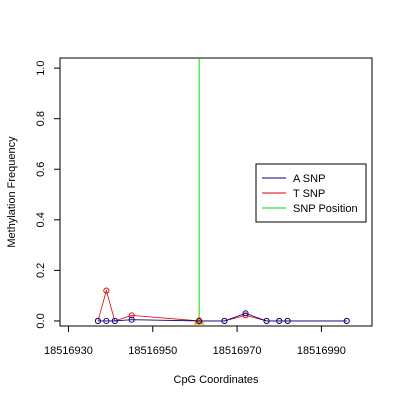 Image resolution: width=400 pixels, height=400 pixels. Describe the element at coordinates (41, 270) in the screenshot. I see `y-tick-label: 0.2` at that location.